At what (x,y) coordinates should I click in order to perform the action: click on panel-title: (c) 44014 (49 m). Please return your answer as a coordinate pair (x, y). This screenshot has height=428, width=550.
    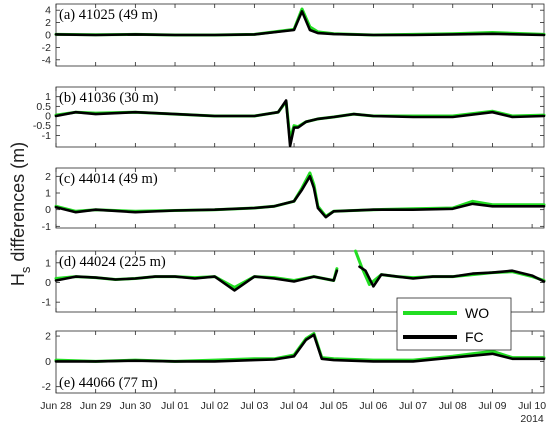
    Looking at the image, I should click on (108, 179).